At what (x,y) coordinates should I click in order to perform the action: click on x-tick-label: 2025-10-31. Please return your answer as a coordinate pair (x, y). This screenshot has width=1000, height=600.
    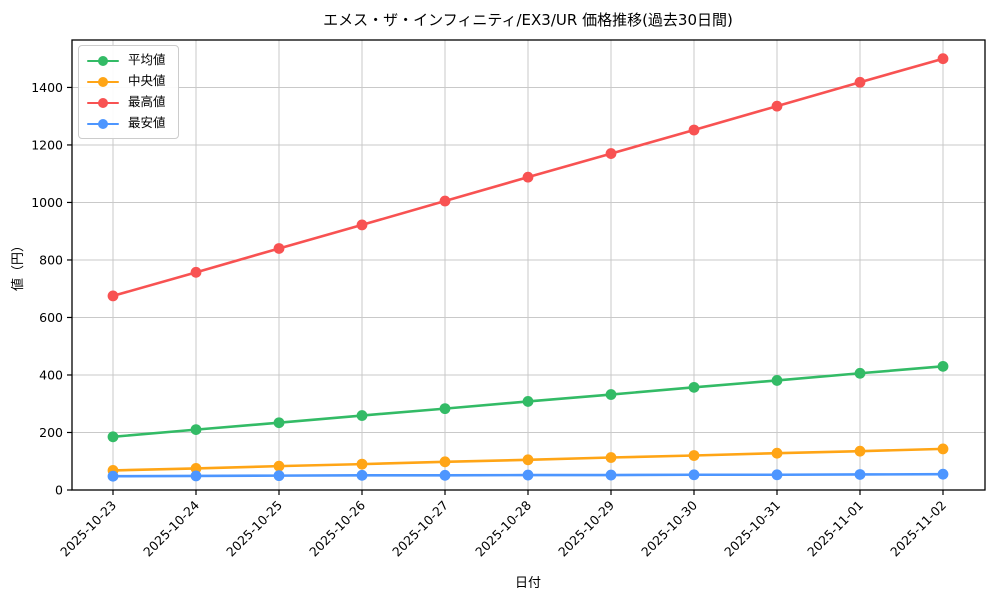
    Looking at the image, I should click on (752, 529).